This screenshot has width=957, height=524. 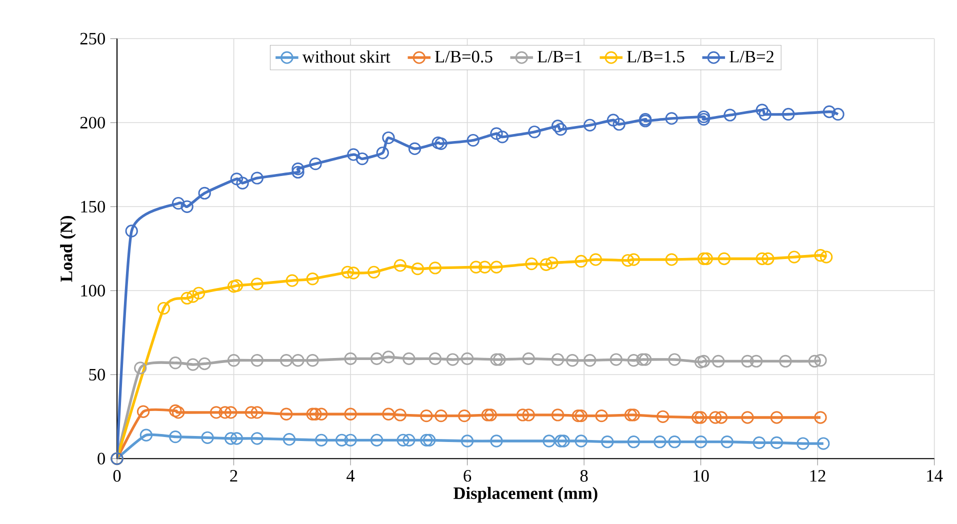 What do you see at coordinates (68, 249) in the screenshot?
I see `y-axis-title: Load (N)` at bounding box center [68, 249].